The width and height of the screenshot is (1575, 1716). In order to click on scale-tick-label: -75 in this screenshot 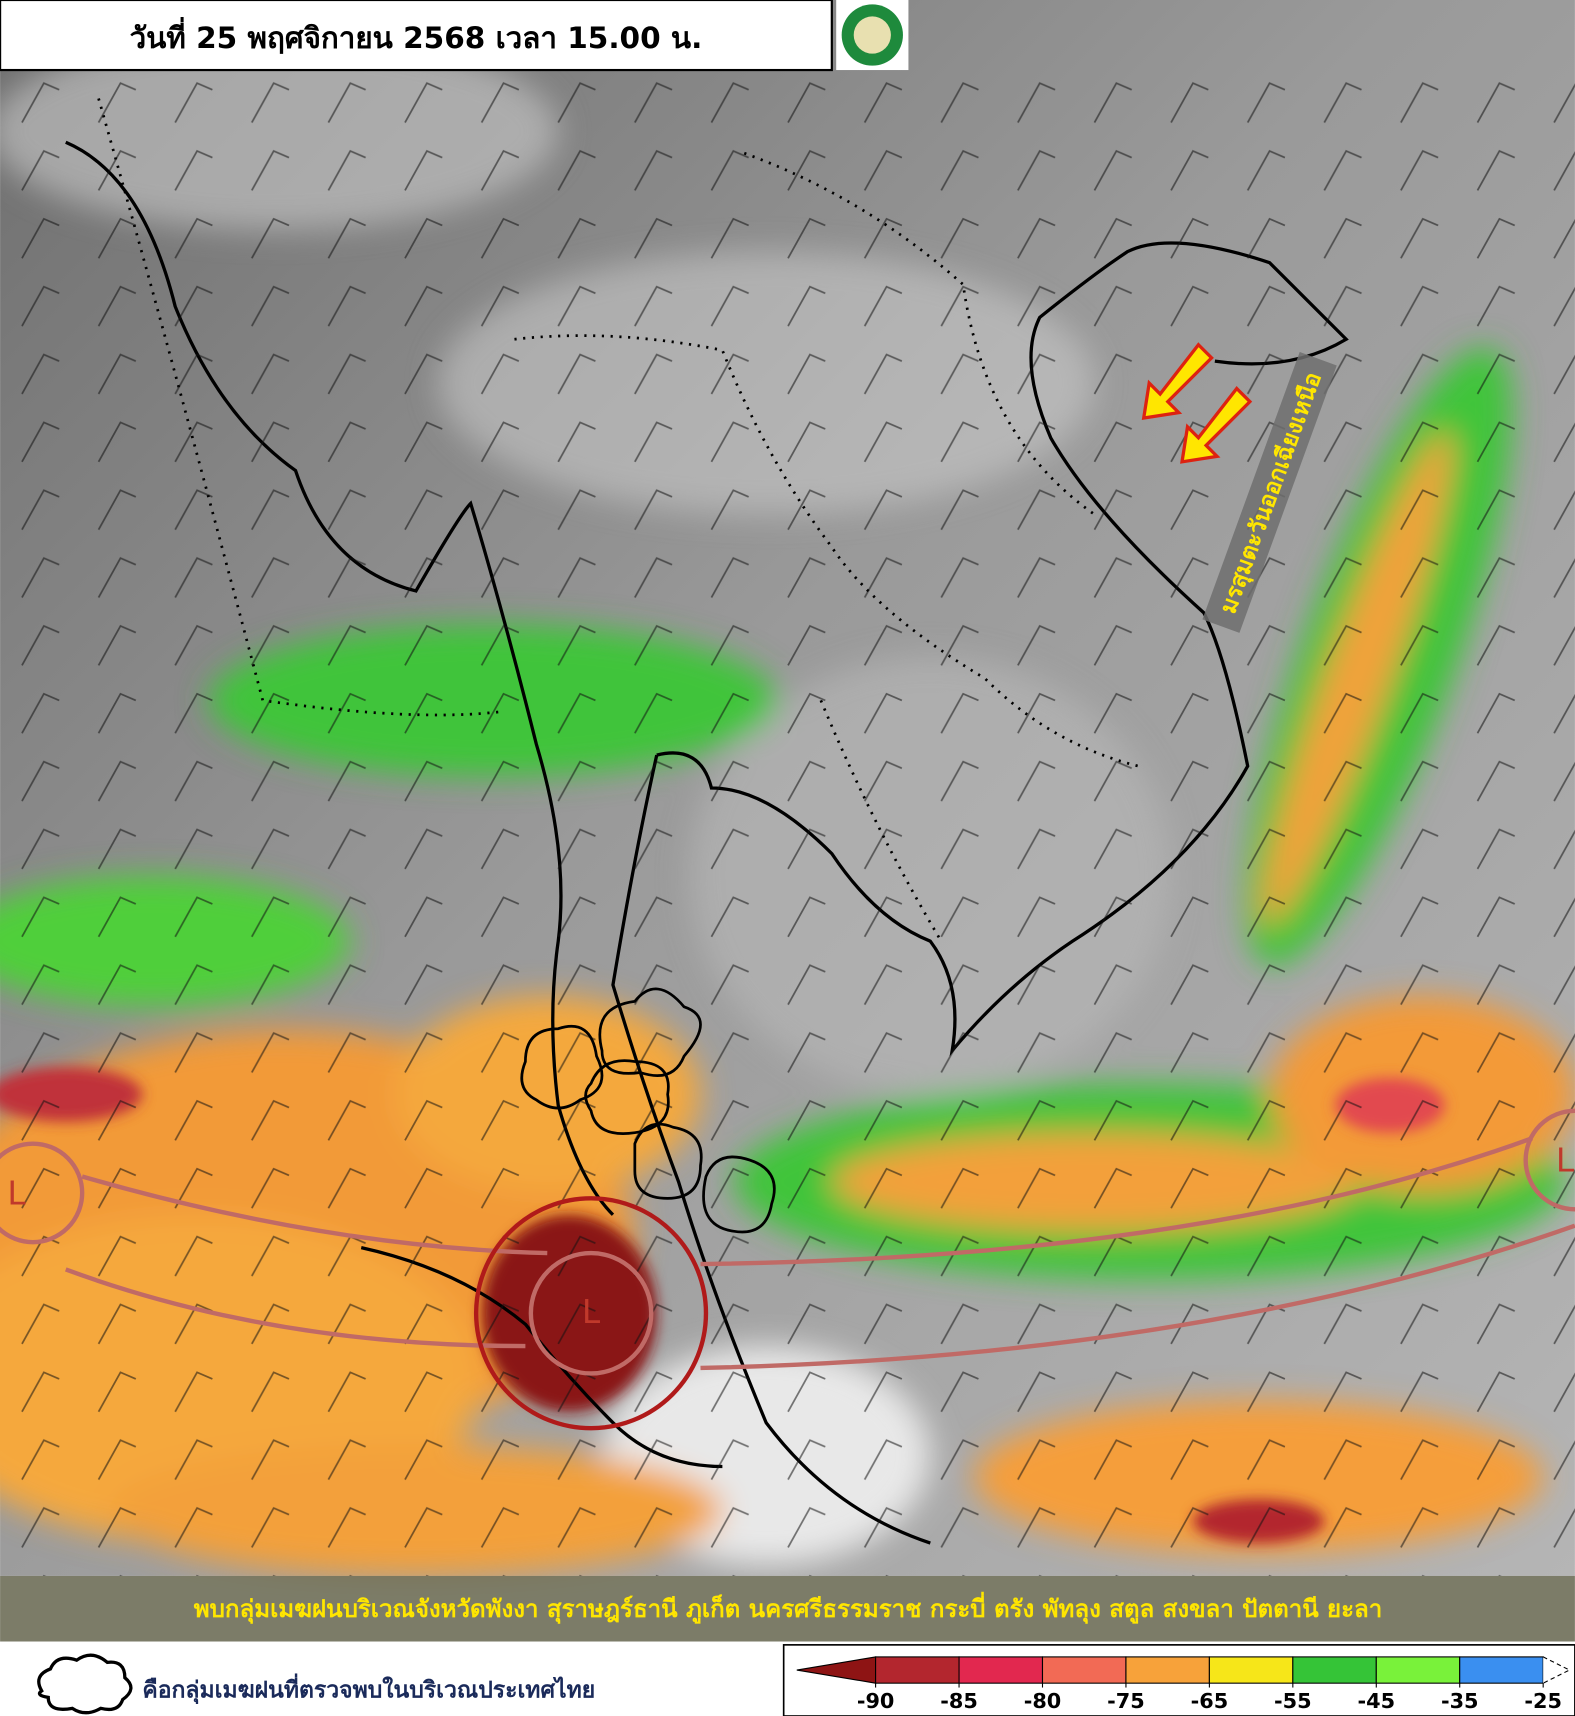, I will do `click(1126, 1701)`.